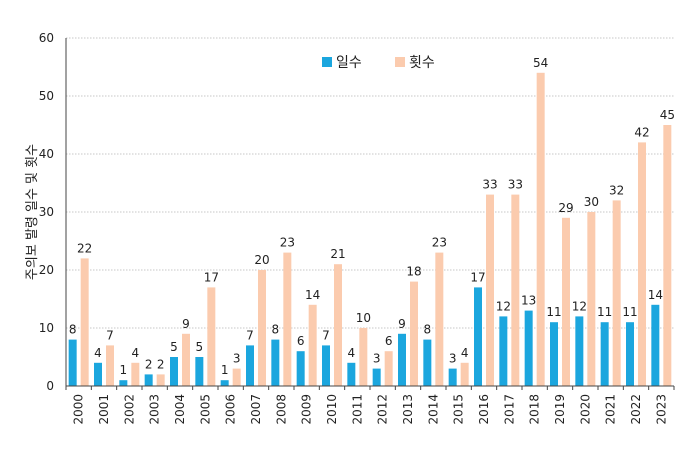 The width and height of the screenshot is (699, 454). Describe the element at coordinates (32, 212) in the screenshot. I see `y-axis-title: 주의보 발령 일수 및 횟수` at that location.